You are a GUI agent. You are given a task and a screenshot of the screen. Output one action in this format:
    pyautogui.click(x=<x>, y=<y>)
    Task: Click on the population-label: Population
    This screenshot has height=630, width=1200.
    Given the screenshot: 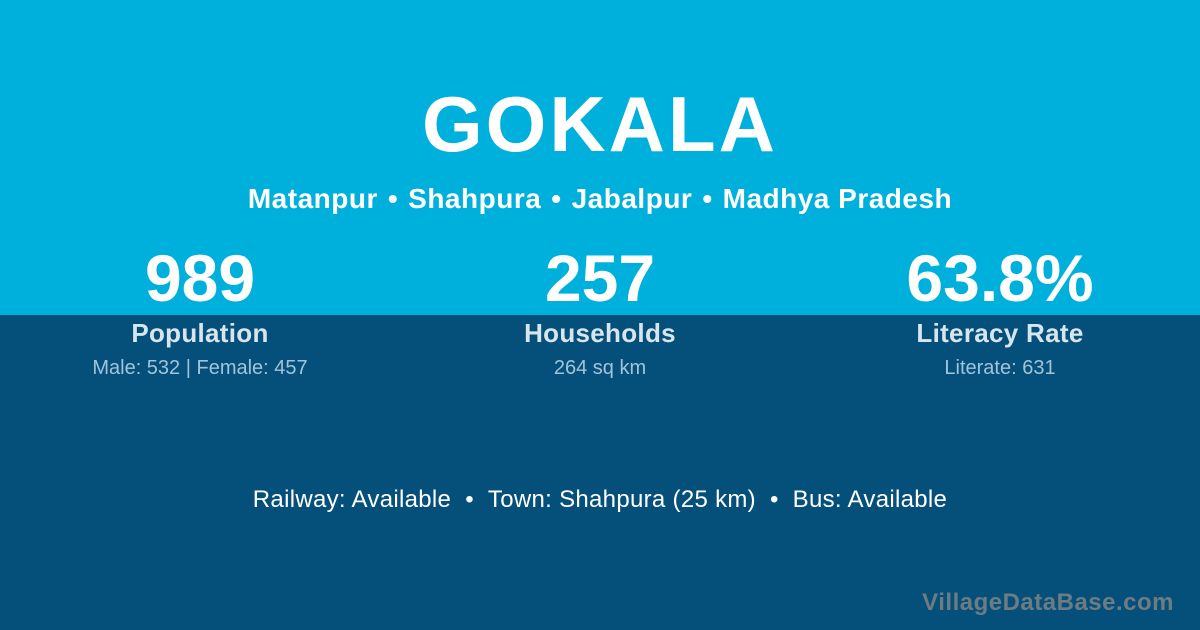 What is the action you would take?
    pyautogui.click(x=200, y=333)
    